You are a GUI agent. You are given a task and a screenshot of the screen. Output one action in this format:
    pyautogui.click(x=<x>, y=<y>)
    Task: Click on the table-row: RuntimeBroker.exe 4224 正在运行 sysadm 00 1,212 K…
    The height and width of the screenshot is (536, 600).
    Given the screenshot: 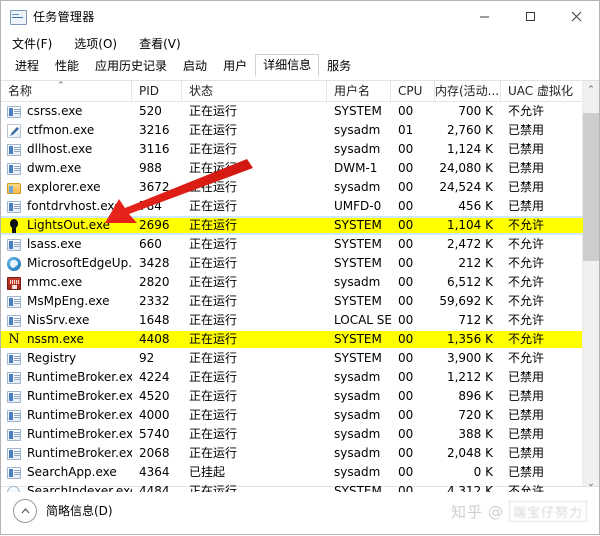 What is the action you would take?
    pyautogui.click(x=300, y=377)
    